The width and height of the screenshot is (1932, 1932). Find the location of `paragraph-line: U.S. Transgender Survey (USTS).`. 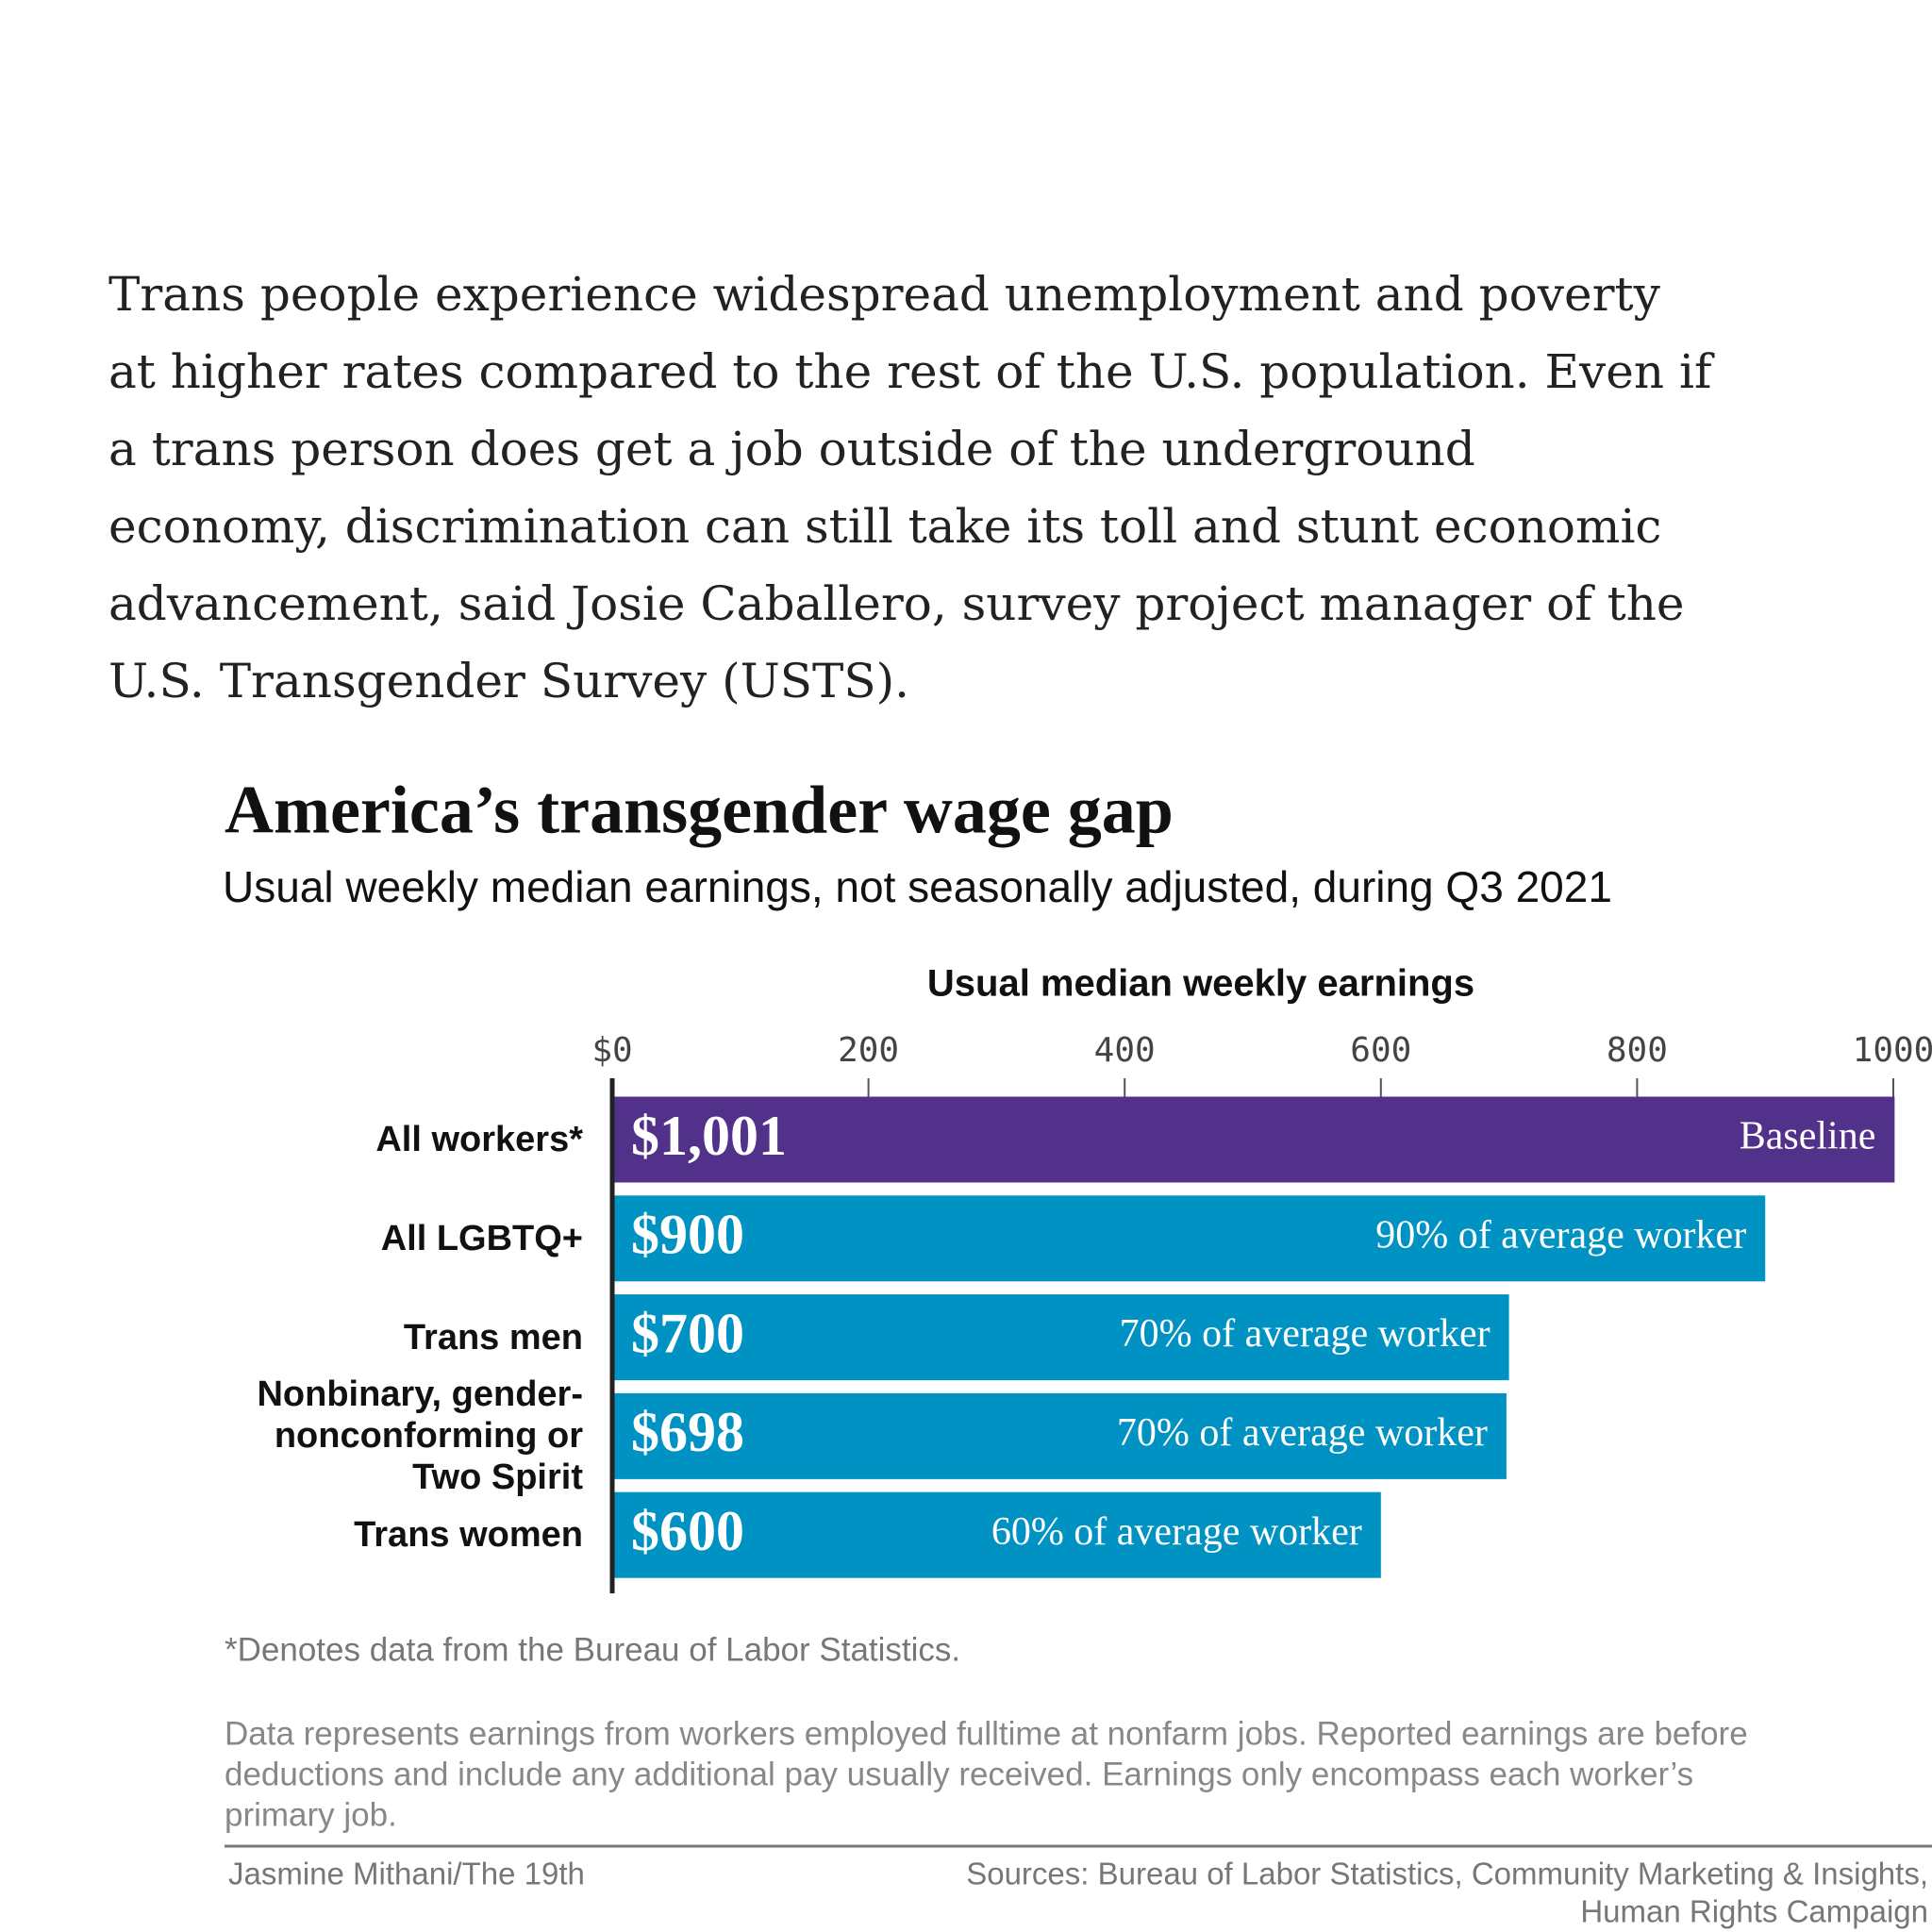

paragraph-line: U.S. Transgender Survey (USTS). is located at coordinates (508, 681).